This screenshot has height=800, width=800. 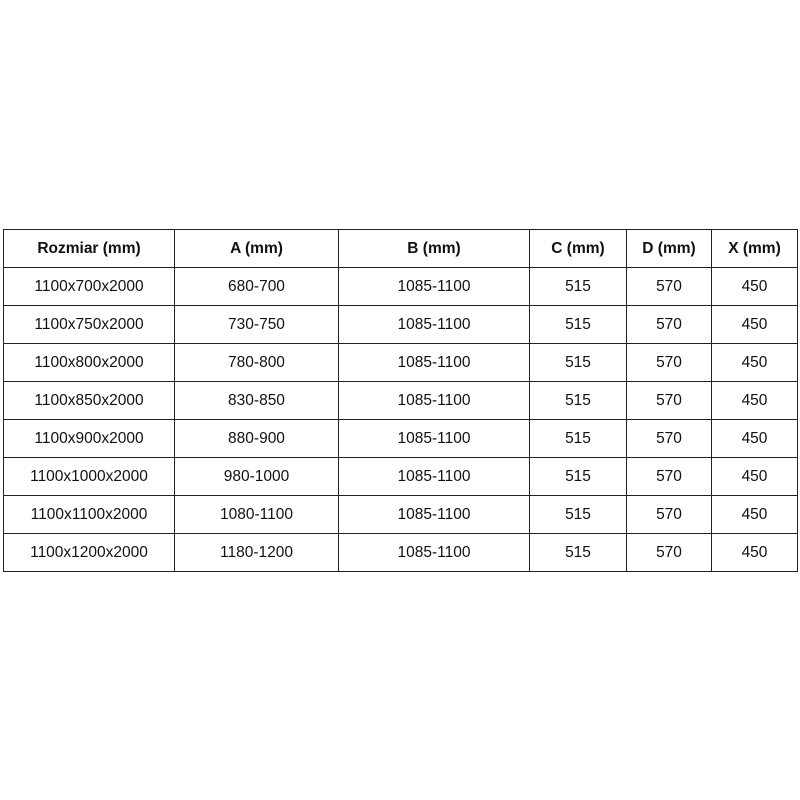 What do you see at coordinates (89, 362) in the screenshot?
I see `cell-size: 1100x800x2000` at bounding box center [89, 362].